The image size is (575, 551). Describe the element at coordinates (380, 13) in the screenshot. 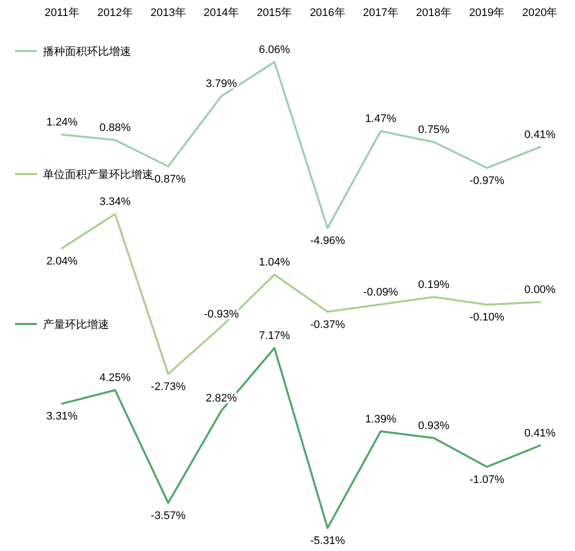

I see `x-tick-label: 2017年` at that location.